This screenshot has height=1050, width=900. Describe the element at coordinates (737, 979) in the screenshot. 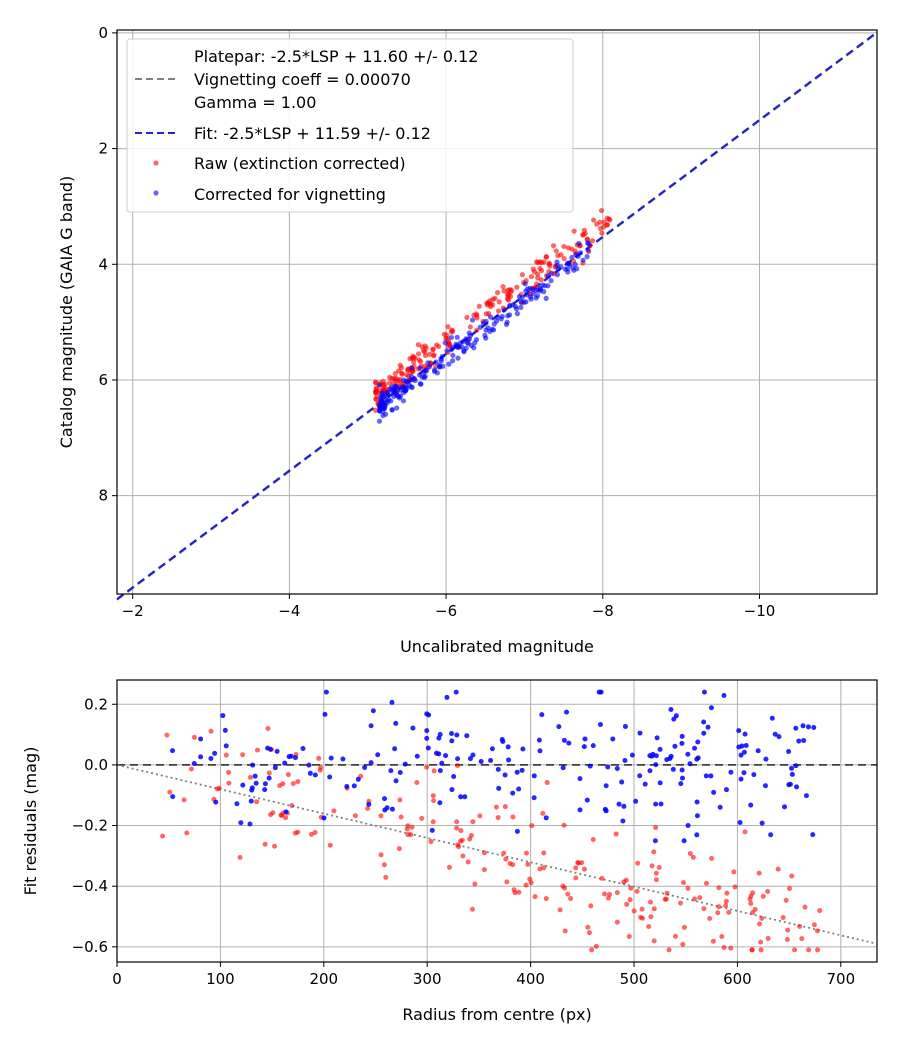

I see `bottom-x-tick-label: 600` at that location.